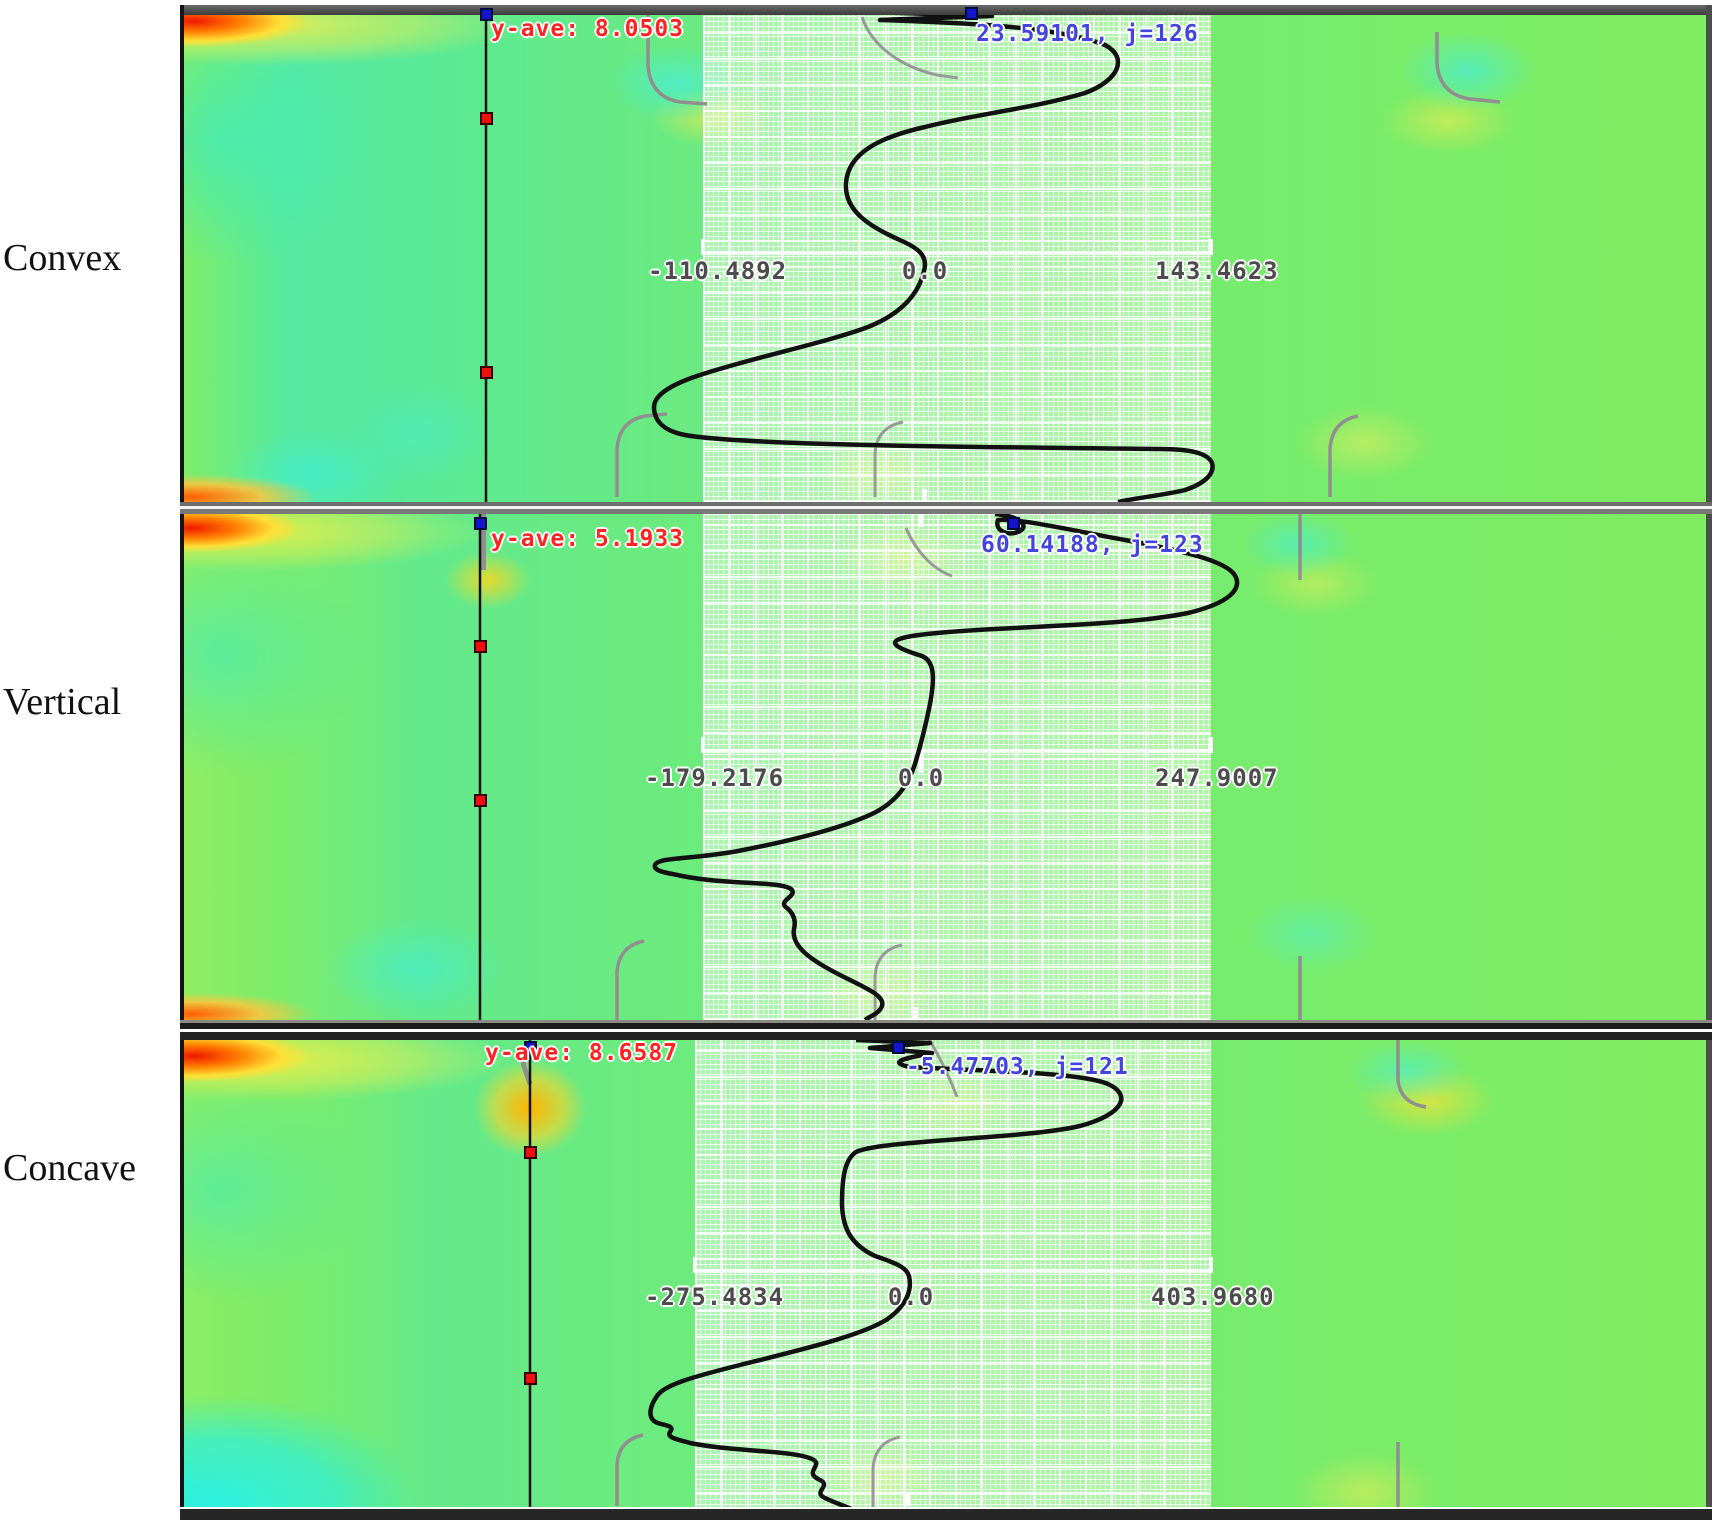 This screenshot has width=1715, height=1520. What do you see at coordinates (1217, 778) in the screenshot?
I see `scale-max-label: 247.9007` at bounding box center [1217, 778].